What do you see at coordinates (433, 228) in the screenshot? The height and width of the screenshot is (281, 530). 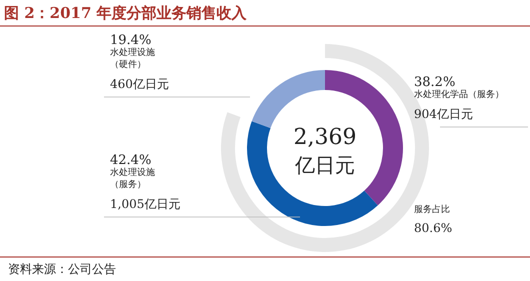 I see `data-label: 80.6%` at bounding box center [433, 228].